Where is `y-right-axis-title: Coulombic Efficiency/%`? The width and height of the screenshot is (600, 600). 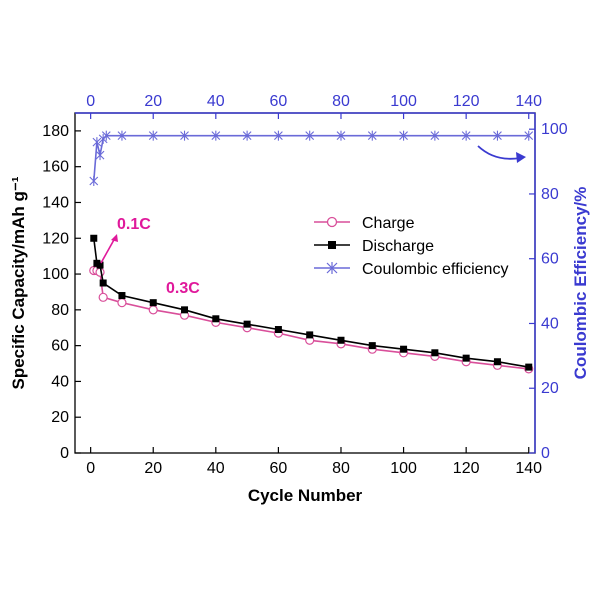
y-right-axis-title: Coulombic Efficiency/% is located at coordinates (580, 283).